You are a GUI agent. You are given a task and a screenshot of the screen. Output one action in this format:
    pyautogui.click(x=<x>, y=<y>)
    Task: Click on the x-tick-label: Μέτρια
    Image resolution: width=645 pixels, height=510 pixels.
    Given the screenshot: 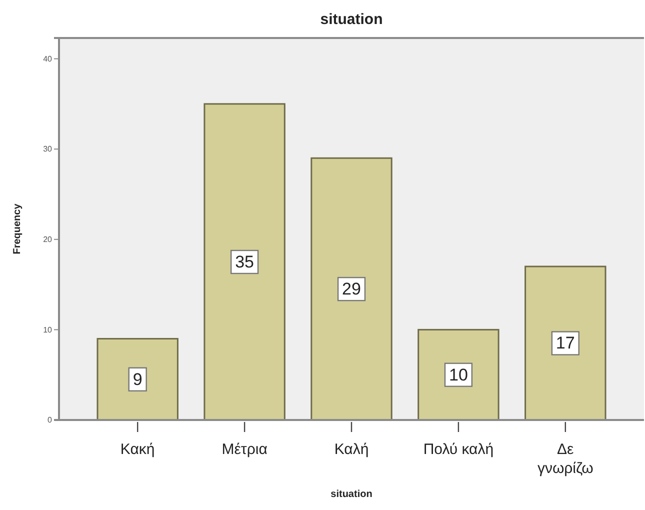 What is the action you would take?
    pyautogui.click(x=245, y=449)
    